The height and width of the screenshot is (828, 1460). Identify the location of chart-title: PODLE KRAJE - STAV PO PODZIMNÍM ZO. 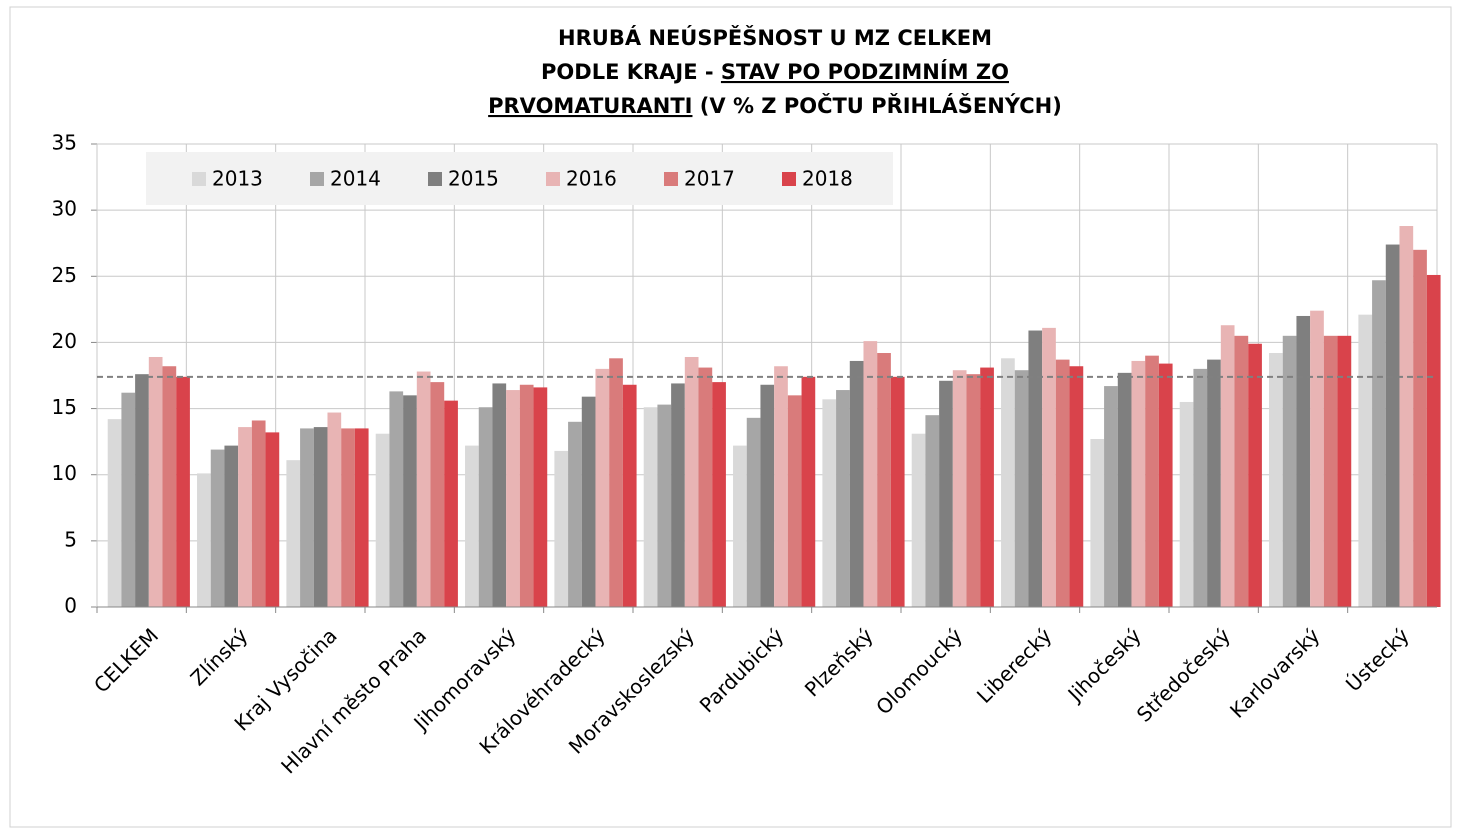
(775, 71).